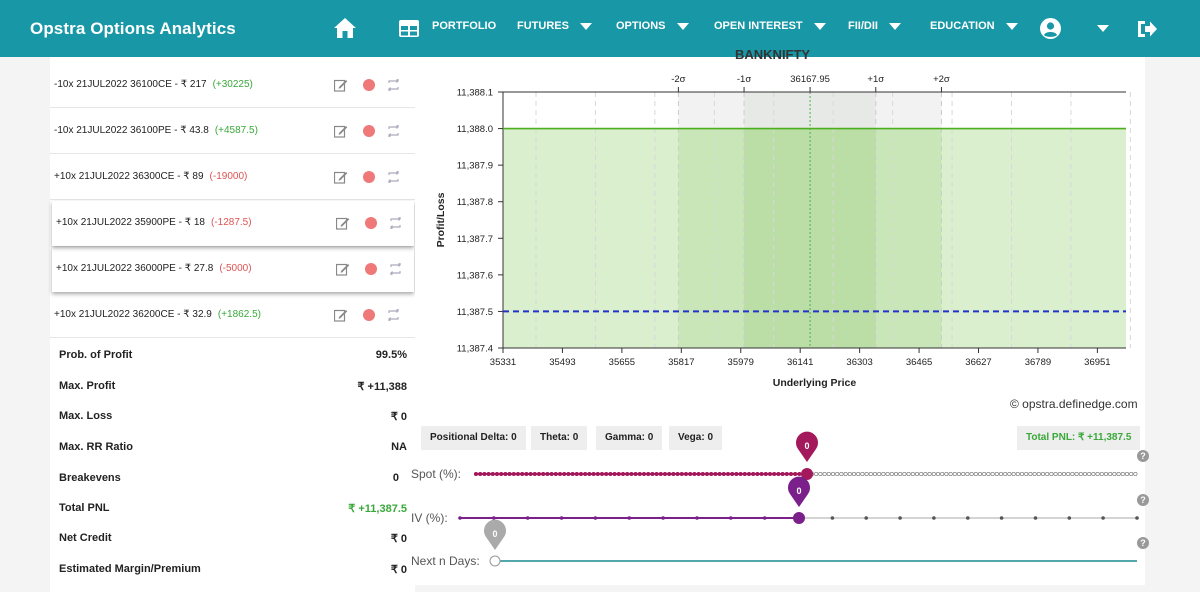 The image size is (1200, 592). Describe the element at coordinates (130, 569) in the screenshot. I see `stat-label: Estimated Margin/Premium` at that location.